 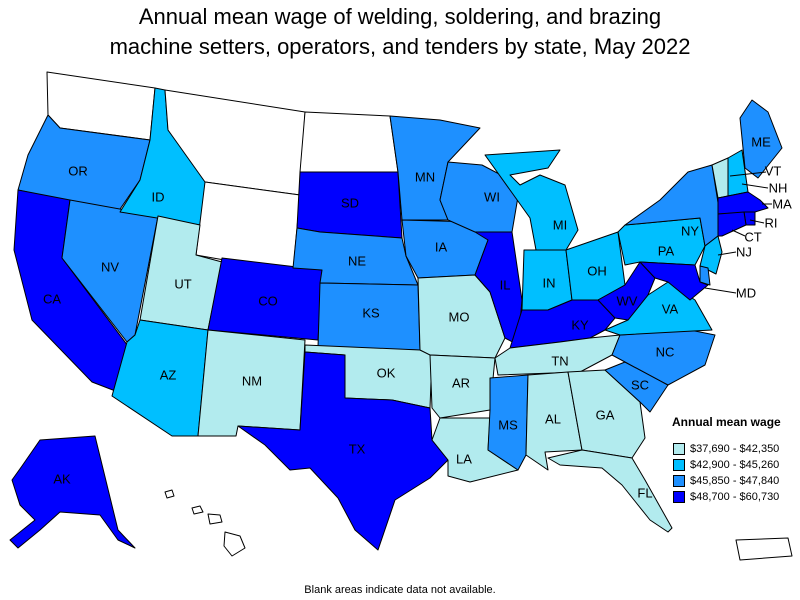 I want to click on state-nd, so click(x=349, y=142).